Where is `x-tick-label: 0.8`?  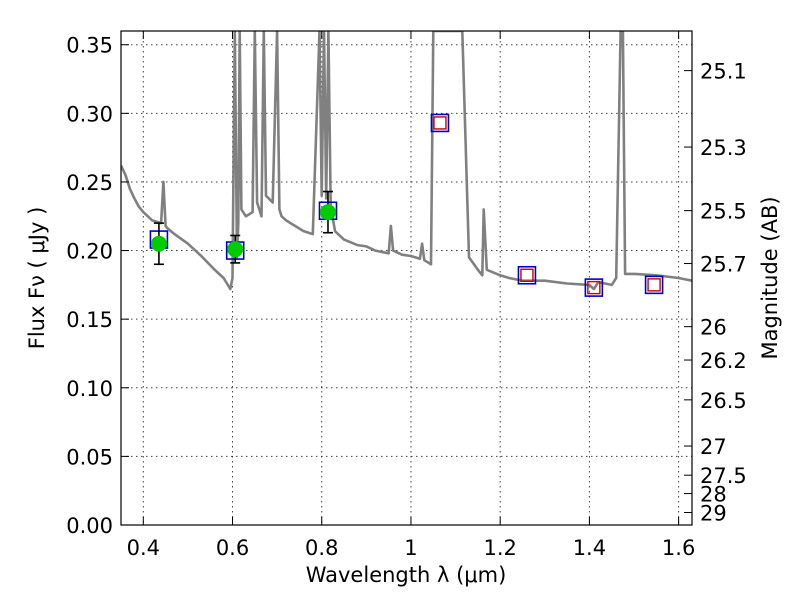
x-tick-label: 0.8 is located at coordinates (321, 548).